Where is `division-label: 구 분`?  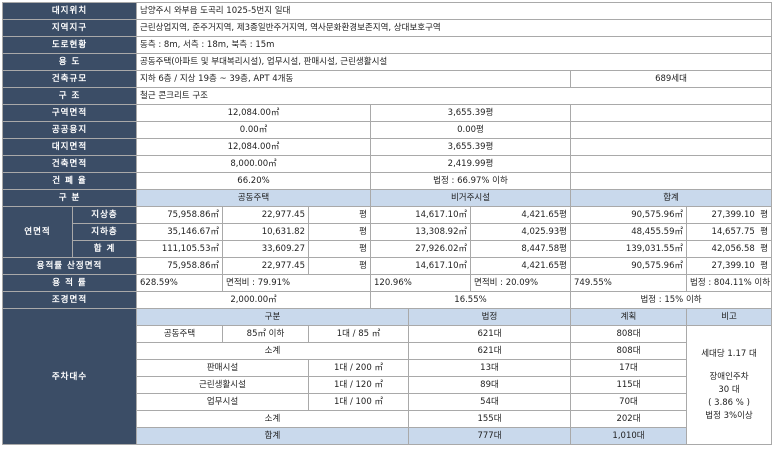 division-label: 구 분 is located at coordinates (69, 198).